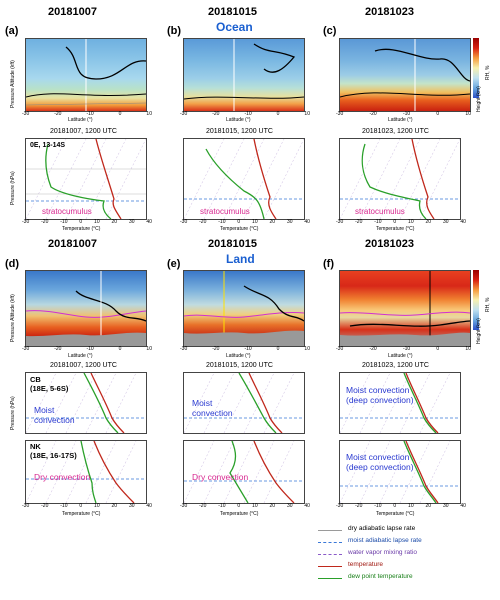  Describe the element at coordinates (232, 244) in the screenshot. I see `date-header-e: 20181015` at that location.